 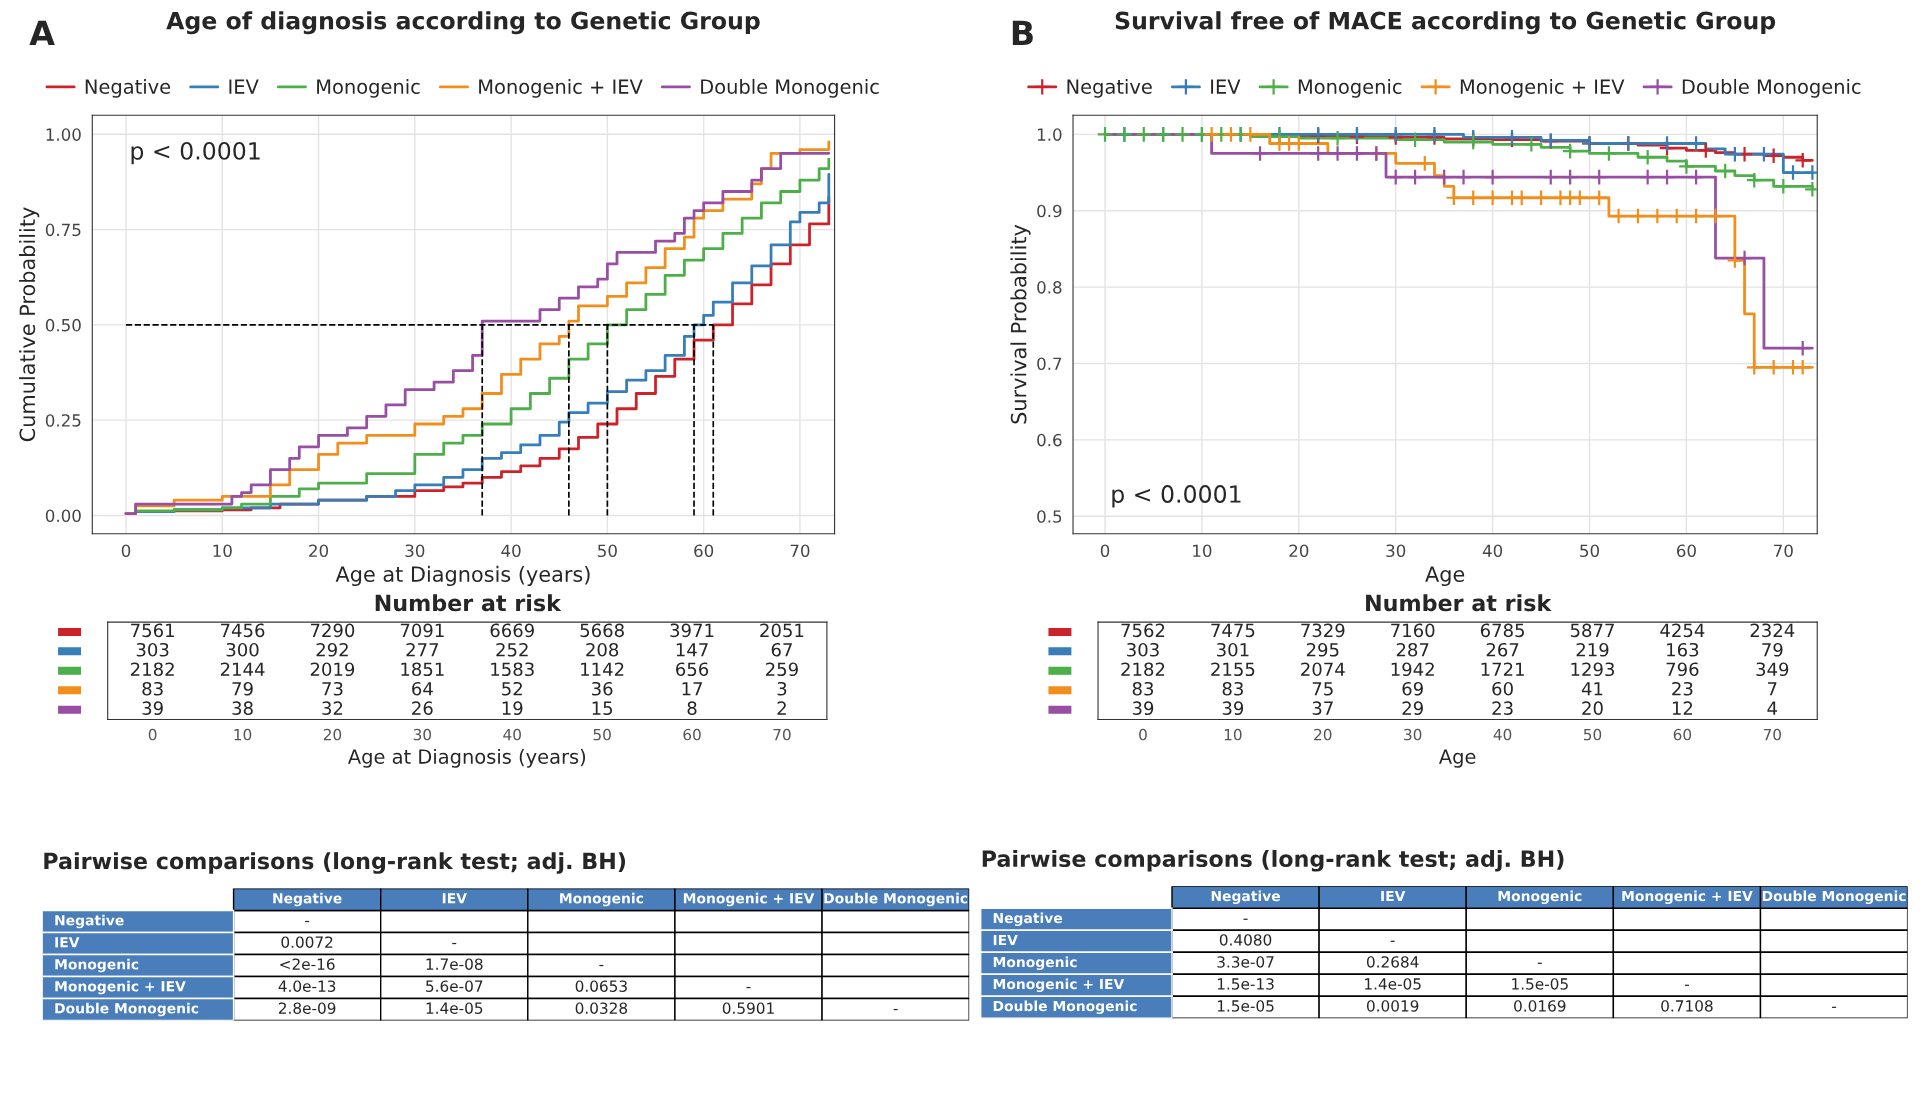 What do you see at coordinates (1687, 897) in the screenshot?
I see `x-tick-label: Monogenic + IEV` at bounding box center [1687, 897].